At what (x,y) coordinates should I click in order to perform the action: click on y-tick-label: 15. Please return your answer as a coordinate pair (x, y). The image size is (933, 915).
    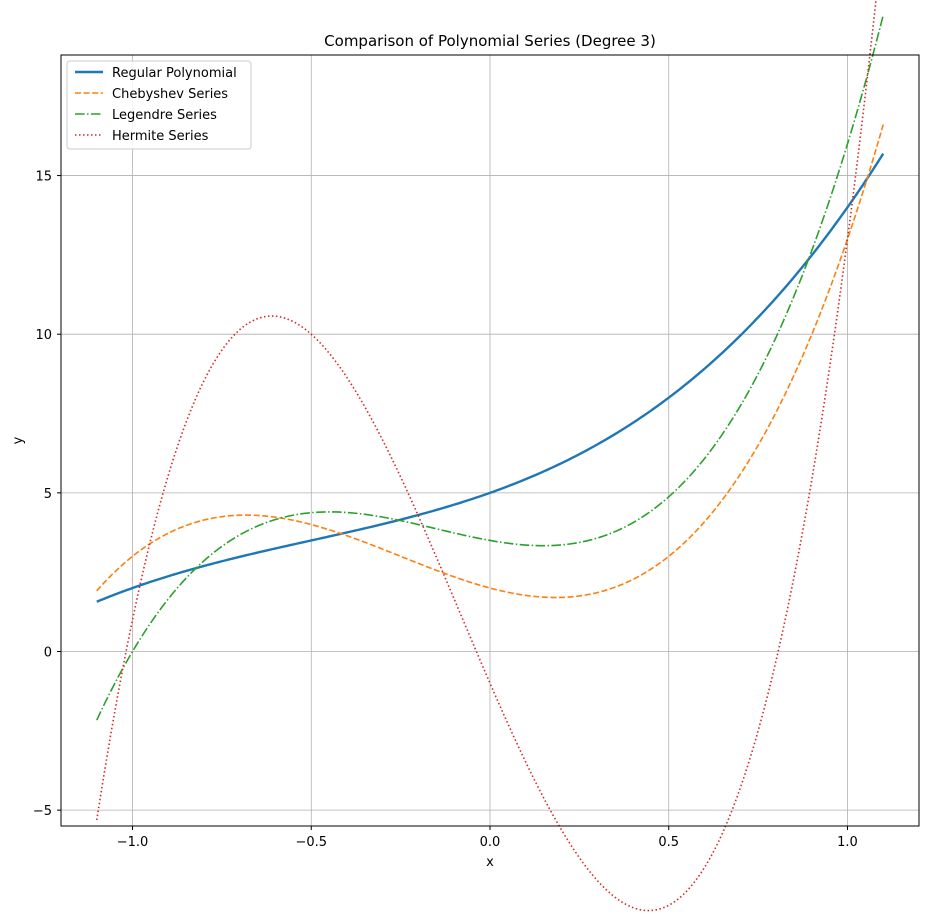
    Looking at the image, I should click on (43, 177).